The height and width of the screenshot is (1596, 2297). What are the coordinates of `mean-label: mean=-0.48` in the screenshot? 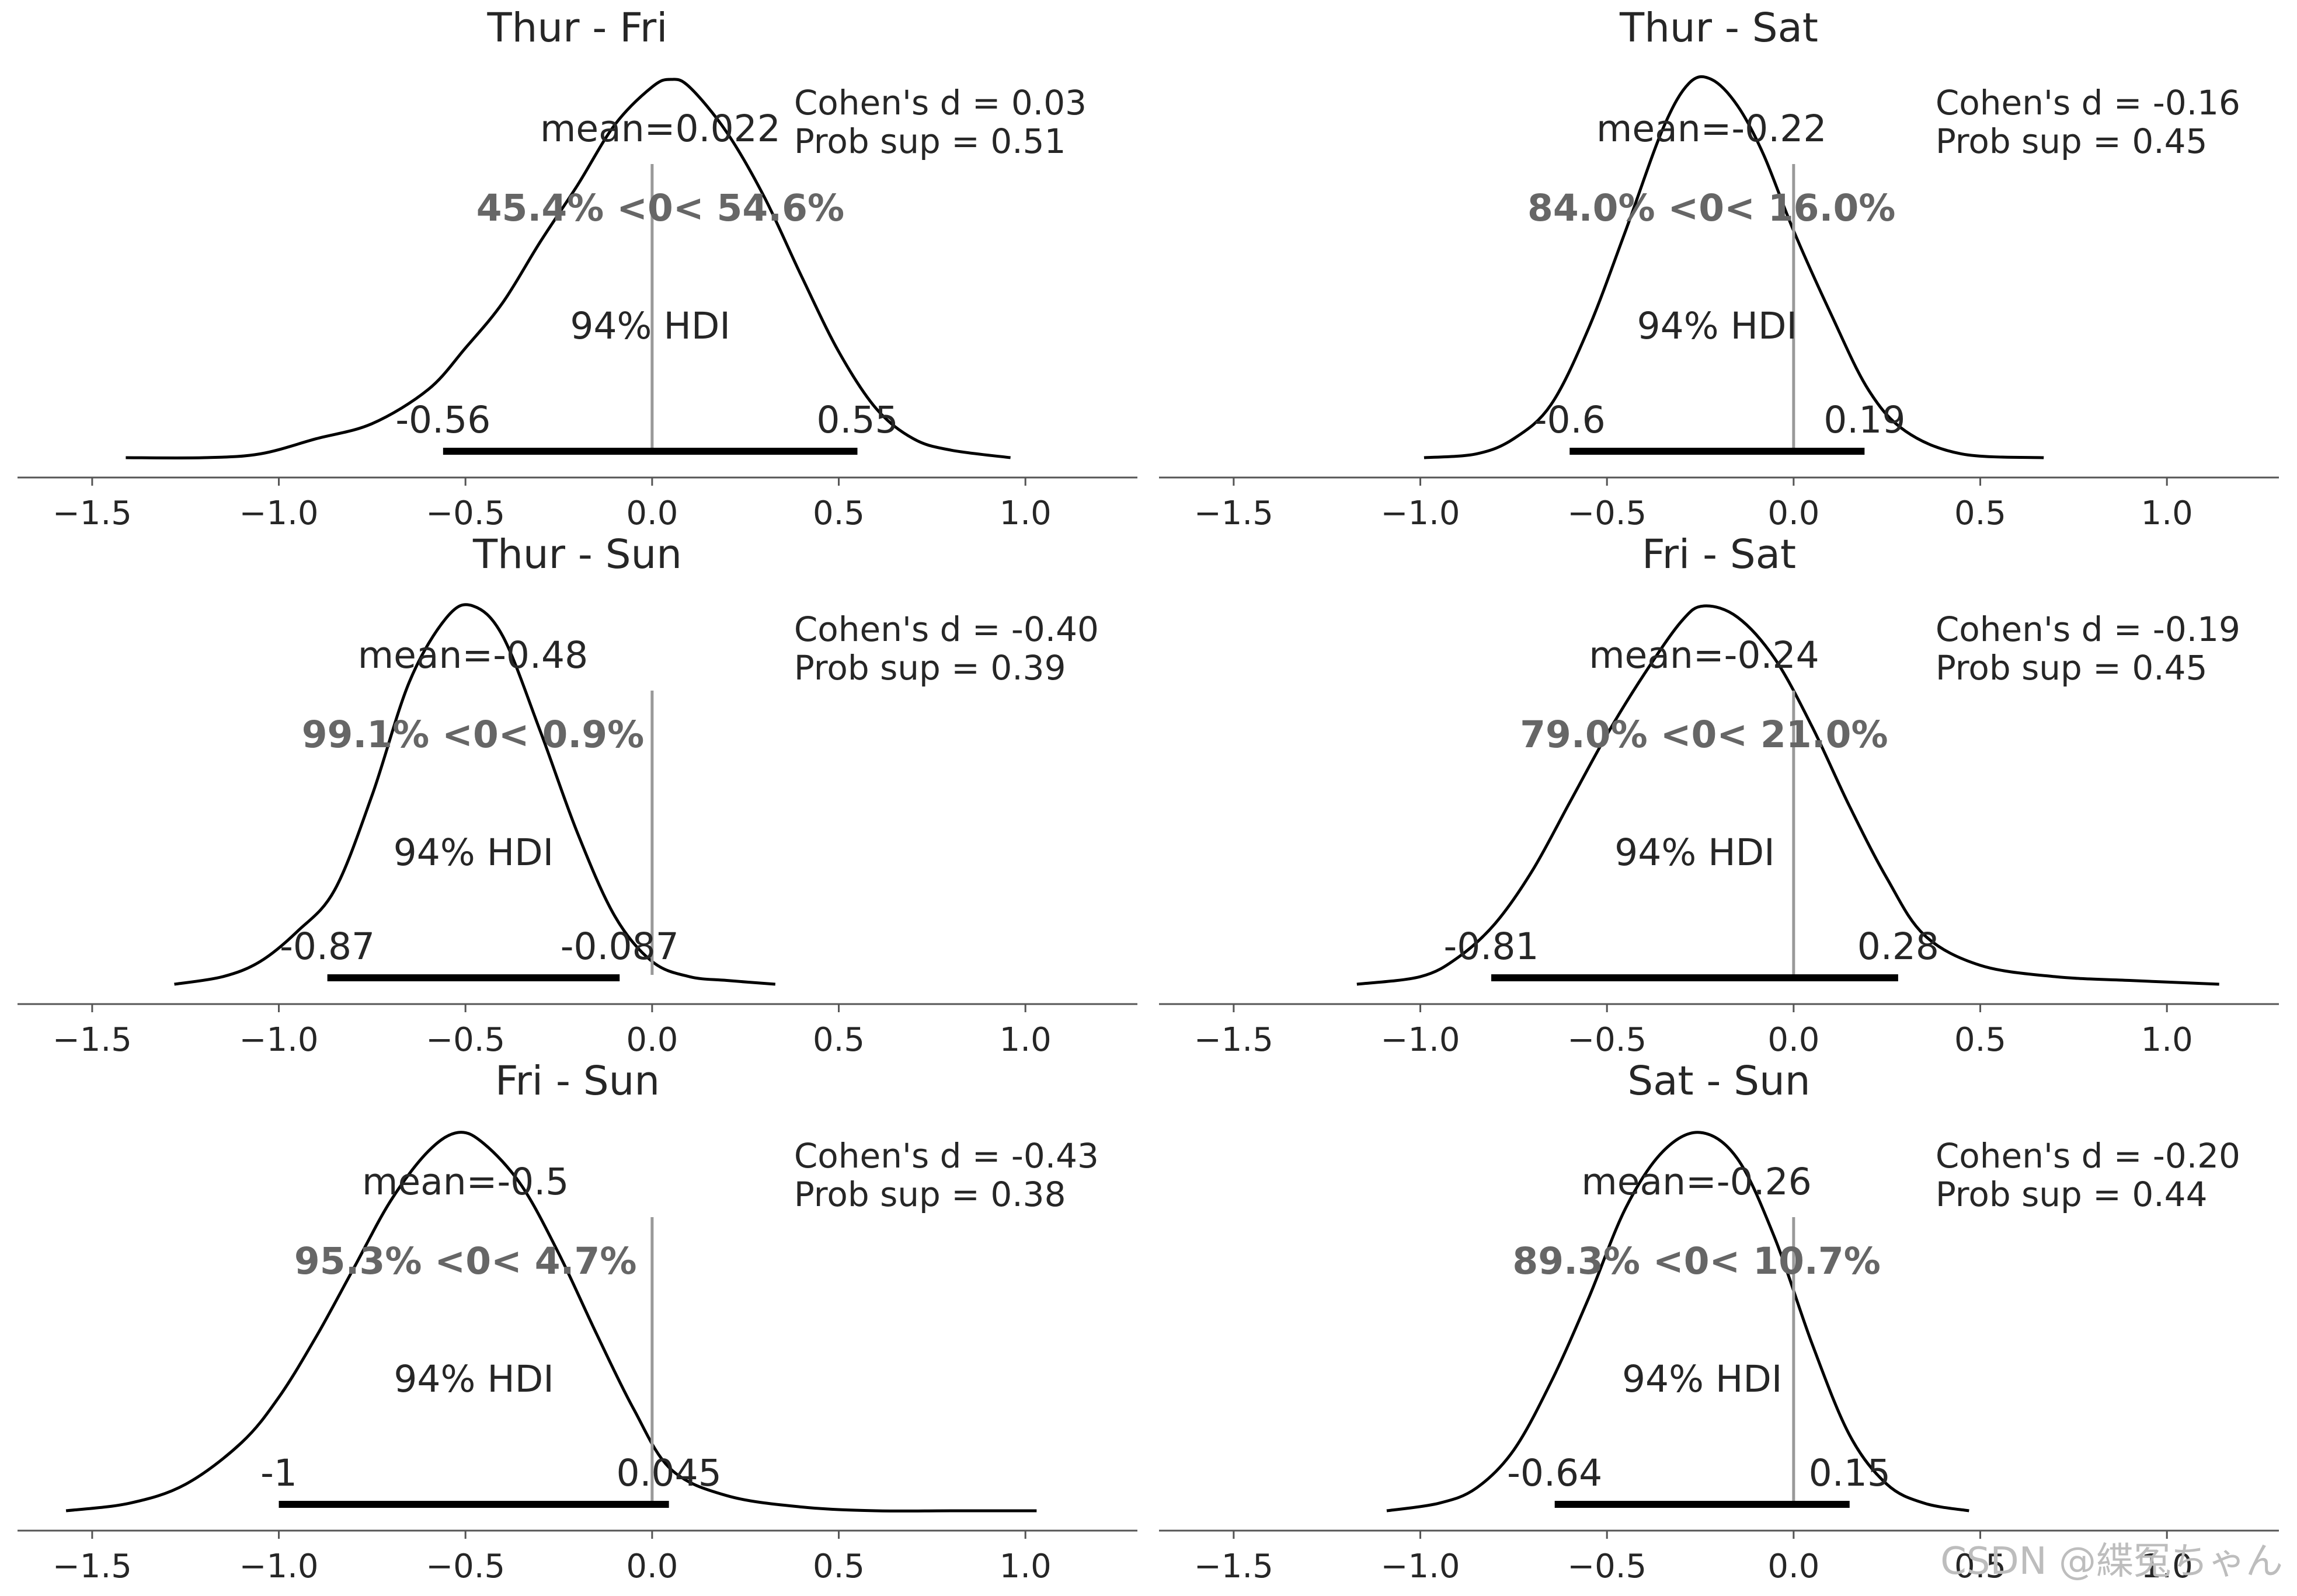 It's located at (473, 655).